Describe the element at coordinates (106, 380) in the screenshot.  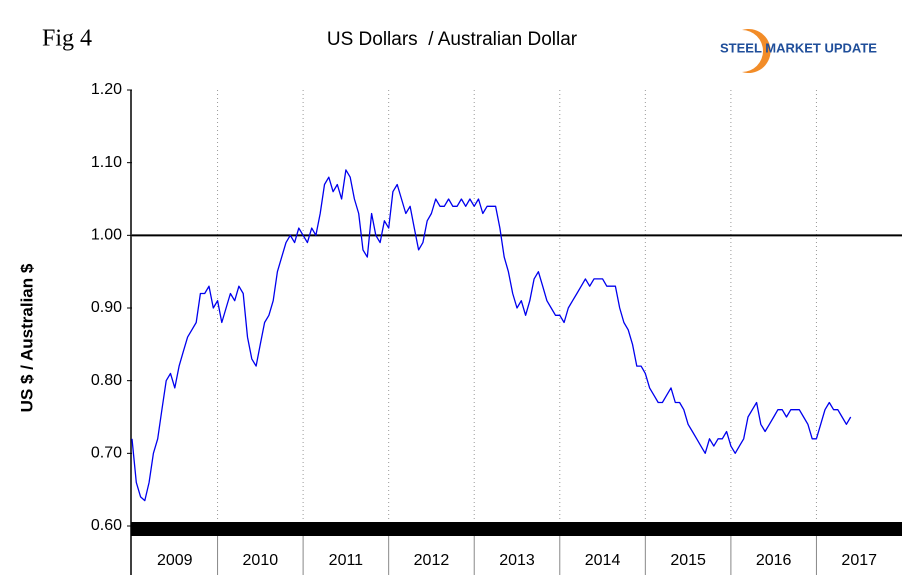
I see `y-tick-label: 0.80` at that location.